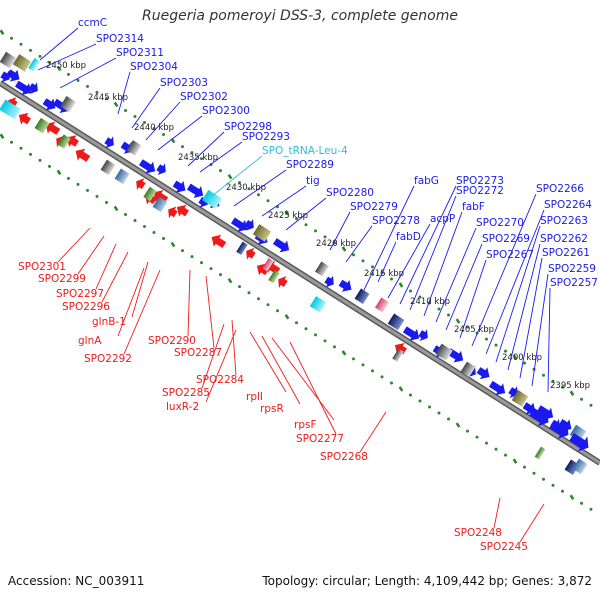  Describe the element at coordinates (140, 53) in the screenshot. I see `top-gene-label: SPO2311` at that location.